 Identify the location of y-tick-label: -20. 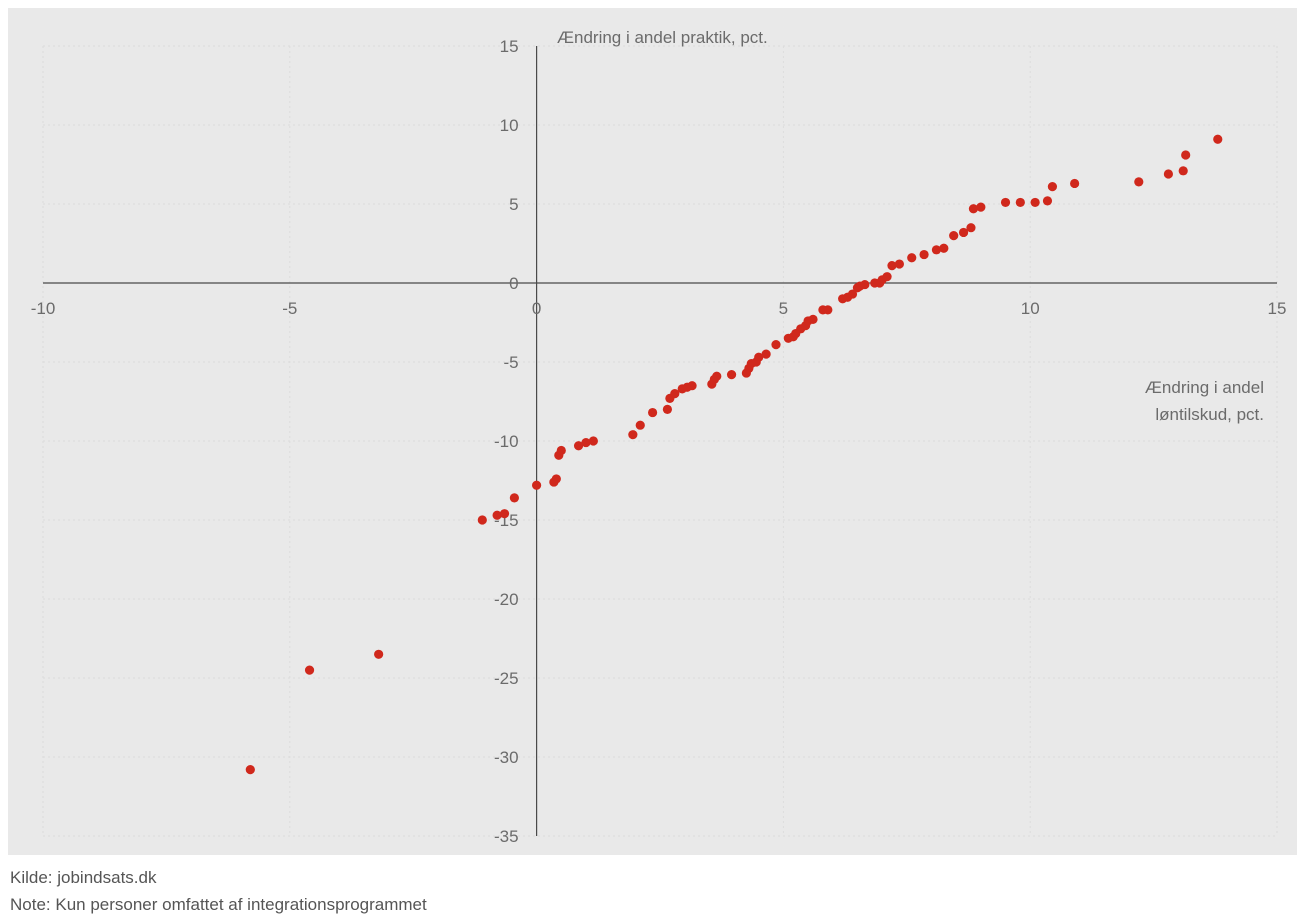
(506, 599).